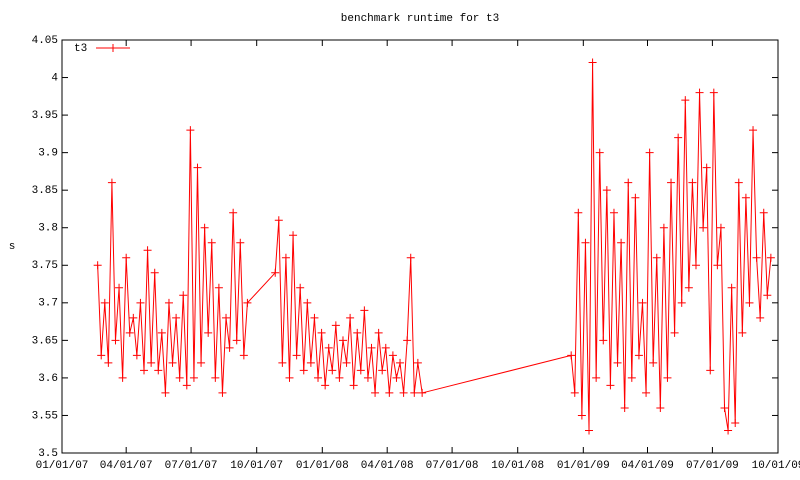  What do you see at coordinates (452, 466) in the screenshot?
I see `x-tick-label: 07/01/08` at bounding box center [452, 466].